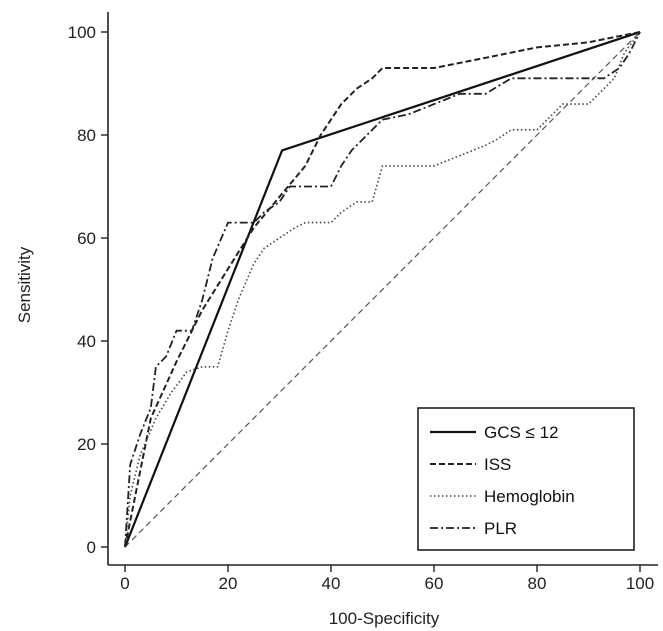 The width and height of the screenshot is (663, 631). What do you see at coordinates (537, 583) in the screenshot?
I see `x-tick-label: 80` at bounding box center [537, 583].